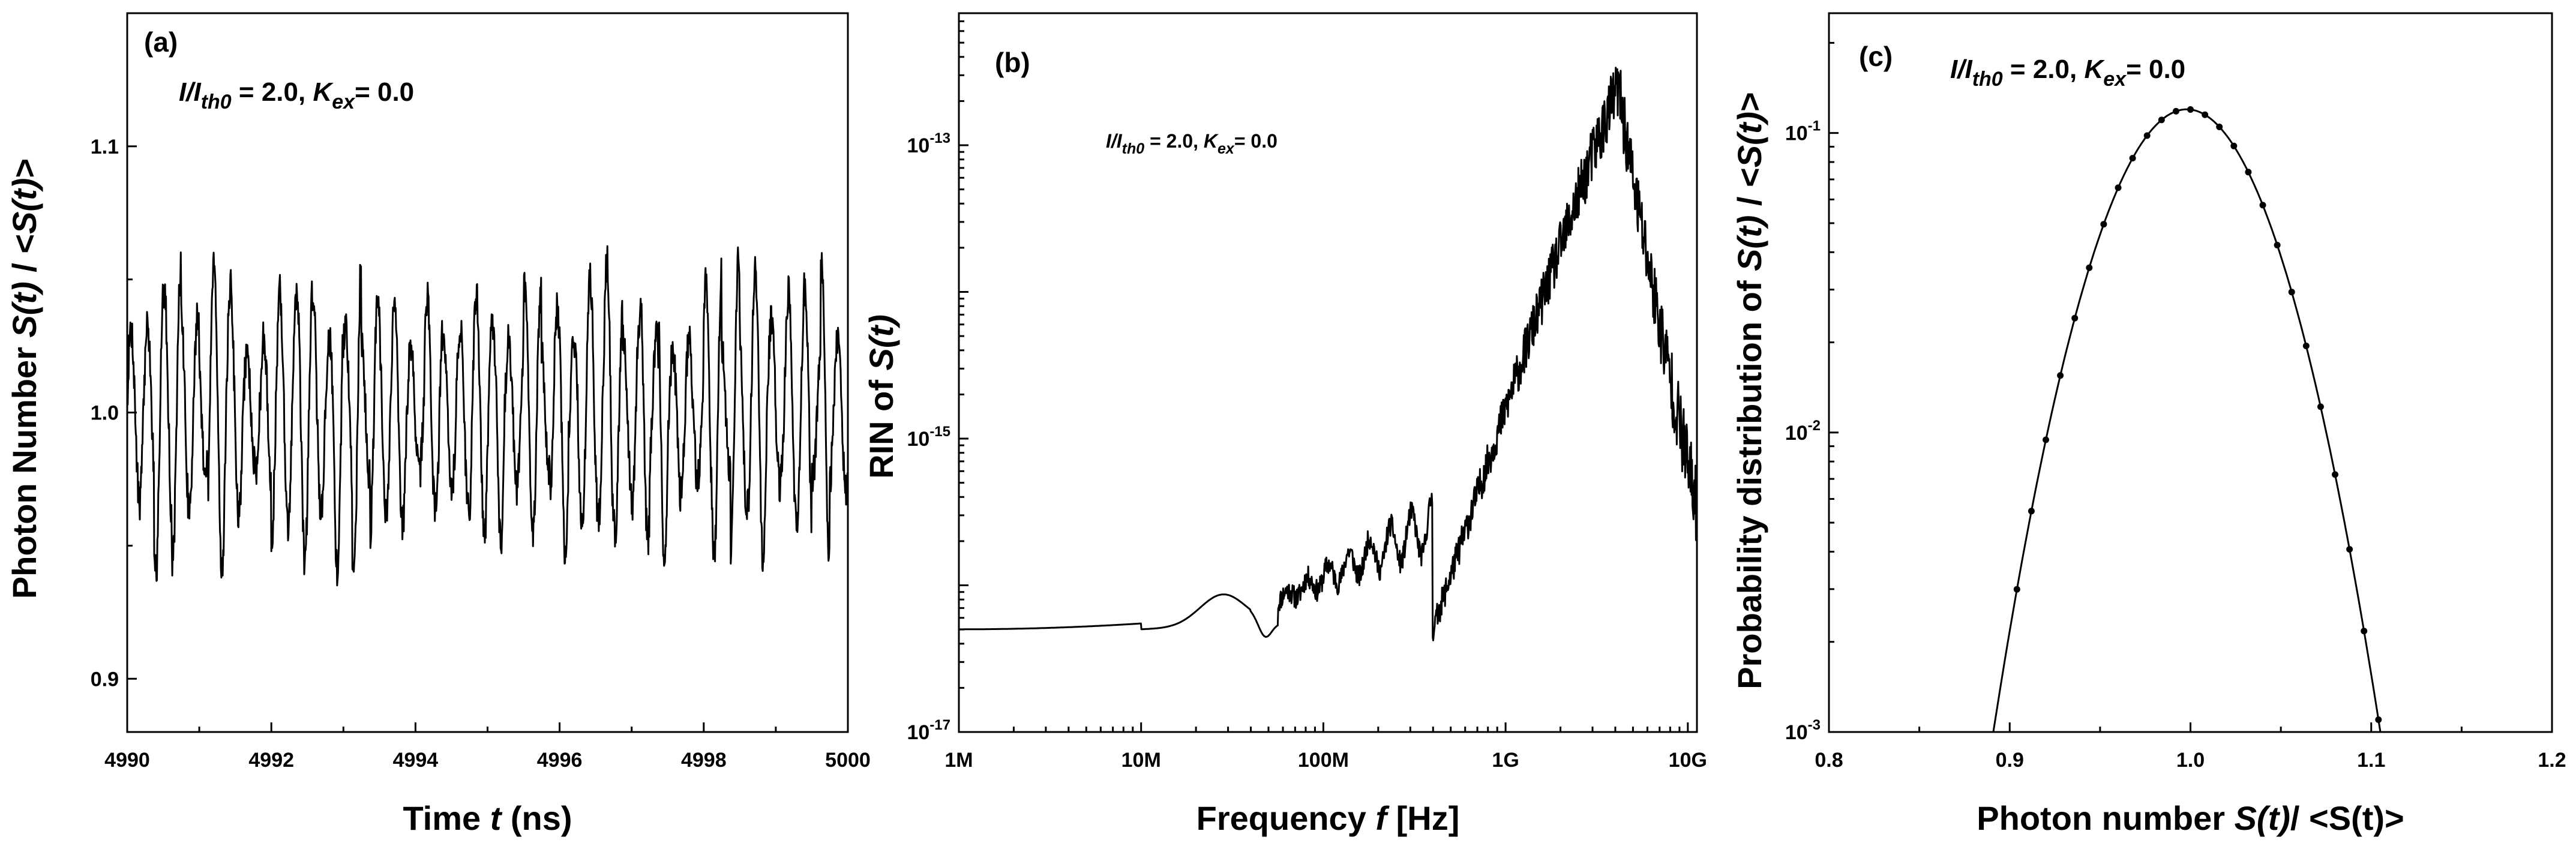 This screenshot has width=2576, height=846. I want to click on panel-c-ytick-label: 10⁻³, so click(1803, 730).